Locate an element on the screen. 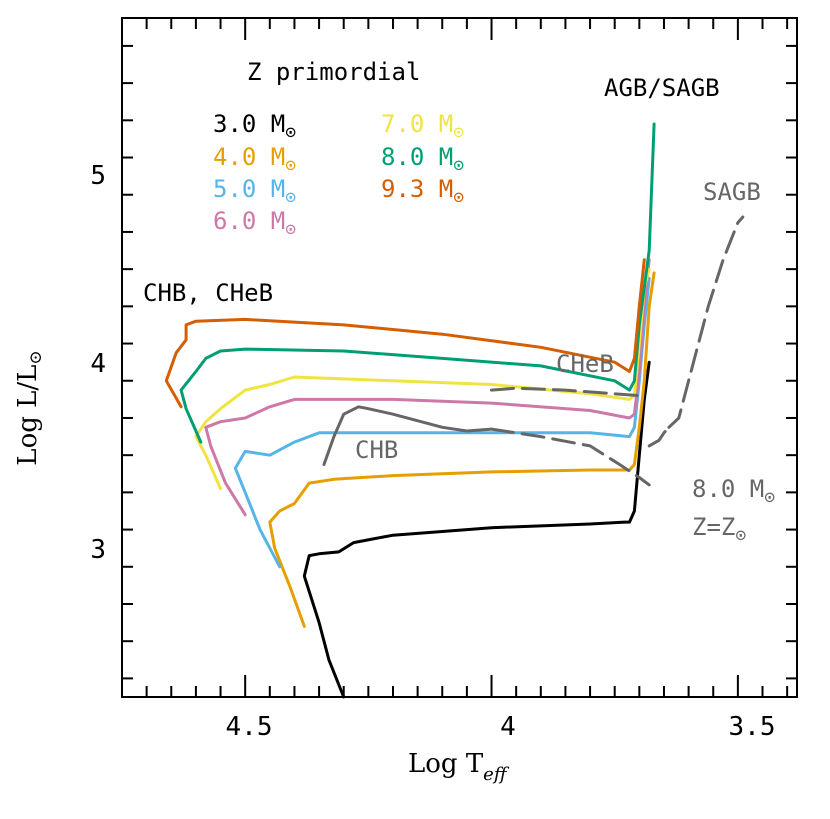 The height and width of the screenshot is (819, 830). x-tick-label-4: 4 is located at coordinates (508, 727).